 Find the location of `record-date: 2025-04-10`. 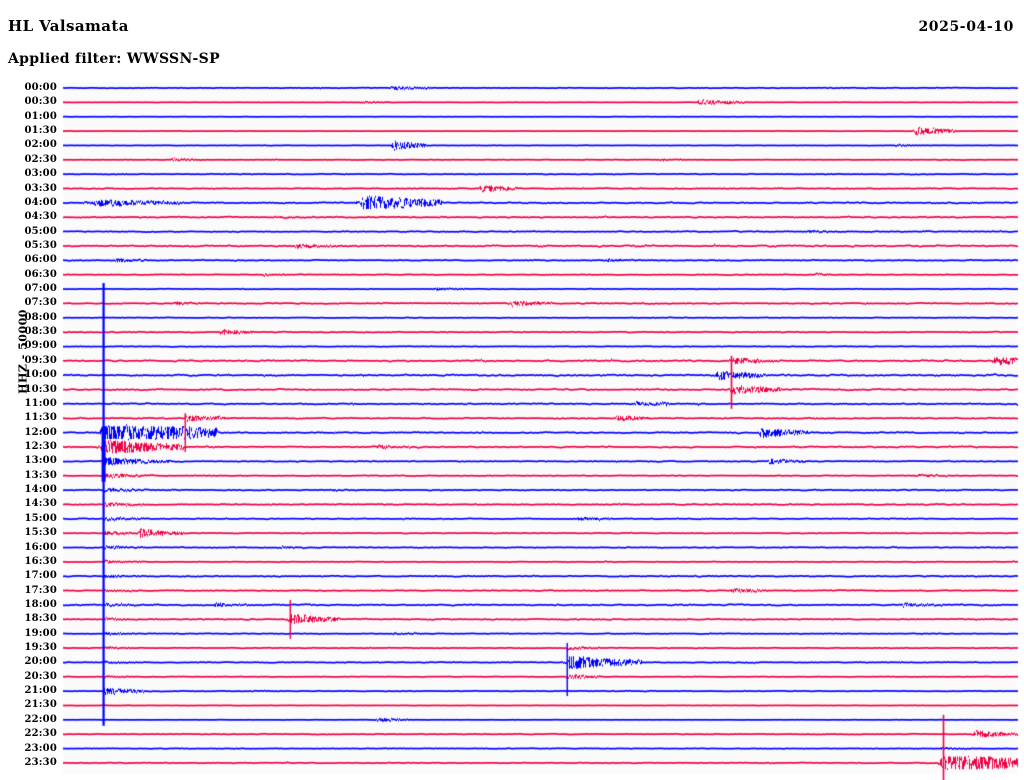

record-date: 2025-04-10 is located at coordinates (966, 27).